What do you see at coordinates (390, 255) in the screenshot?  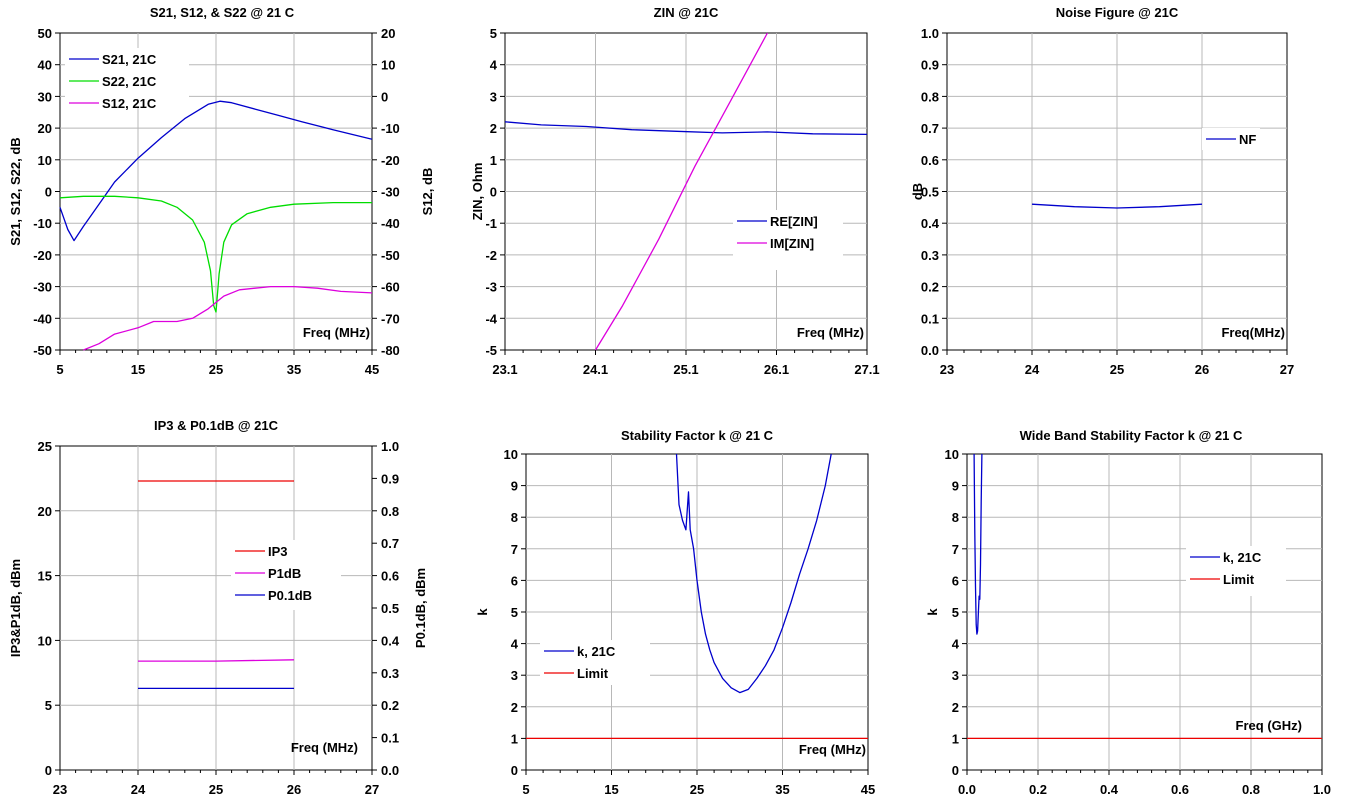 I see `s-parameters-y2-tick-label: -50` at bounding box center [390, 255].